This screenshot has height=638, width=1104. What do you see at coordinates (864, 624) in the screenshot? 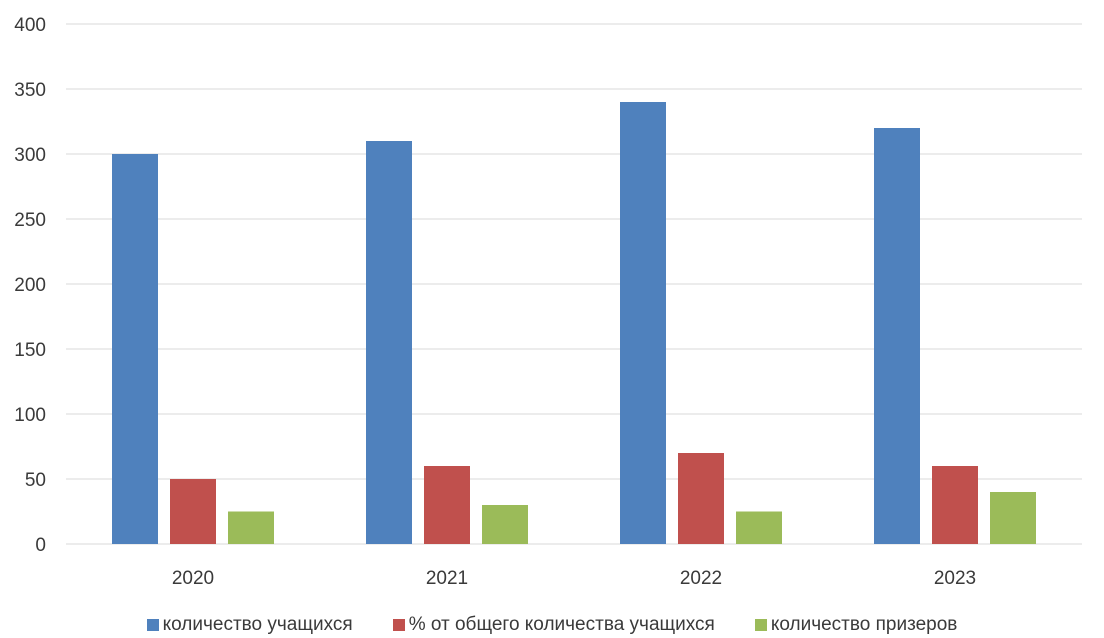
I see `legend-label: количество призеров` at bounding box center [864, 624].